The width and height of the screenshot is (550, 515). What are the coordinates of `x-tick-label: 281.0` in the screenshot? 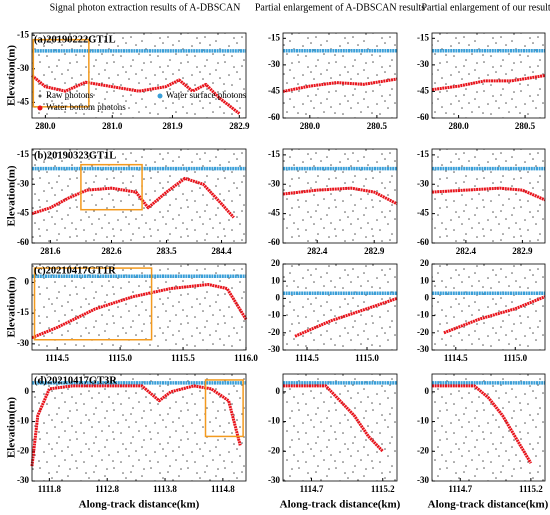 It's located at (112, 126).